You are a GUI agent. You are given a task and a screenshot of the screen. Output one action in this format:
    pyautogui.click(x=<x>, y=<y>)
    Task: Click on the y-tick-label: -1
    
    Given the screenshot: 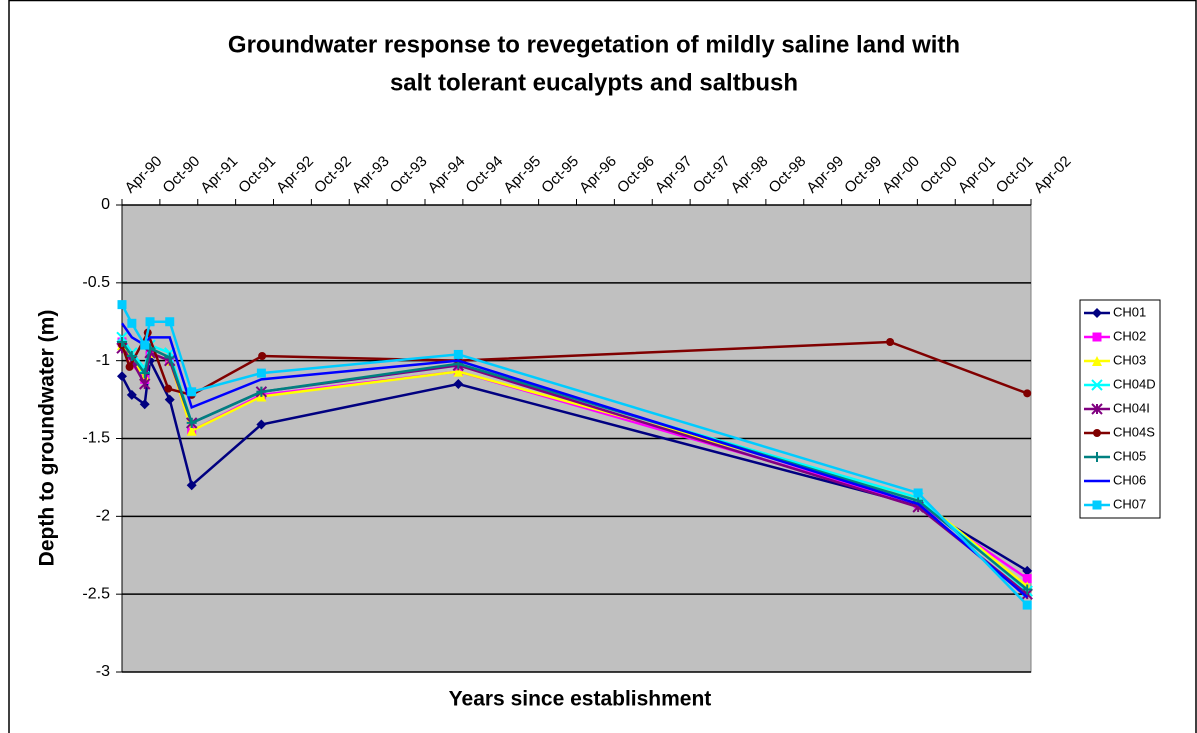 What is the action you would take?
    pyautogui.click(x=103, y=360)
    